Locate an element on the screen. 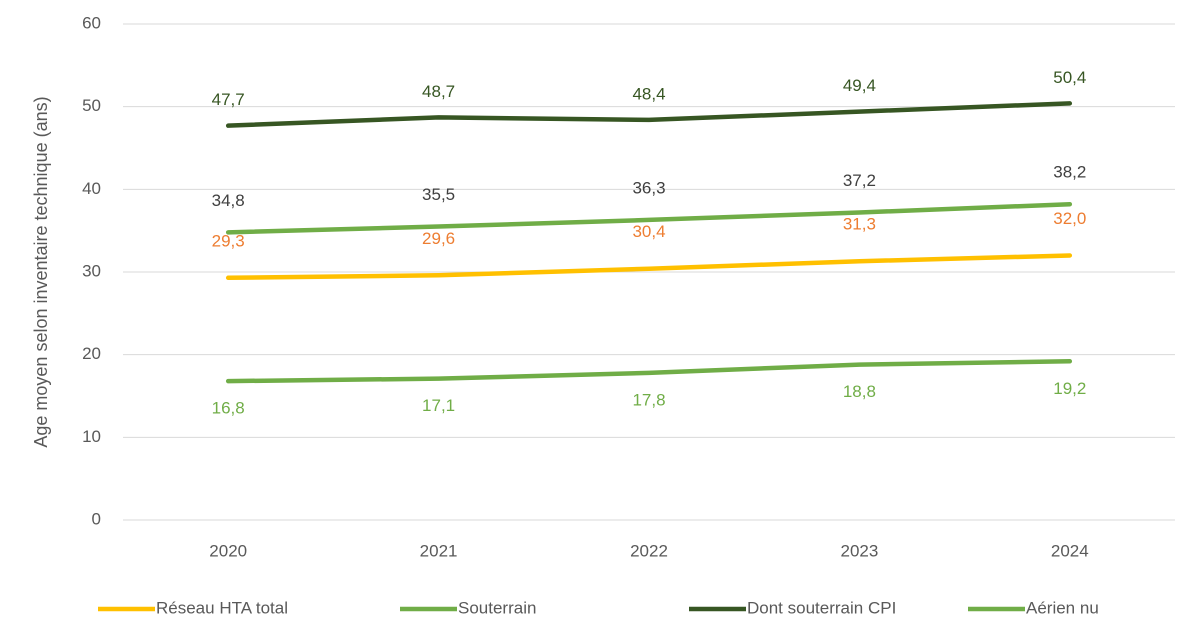 The height and width of the screenshot is (623, 1196). legend-label: Aérien nu is located at coordinates (1062, 607).